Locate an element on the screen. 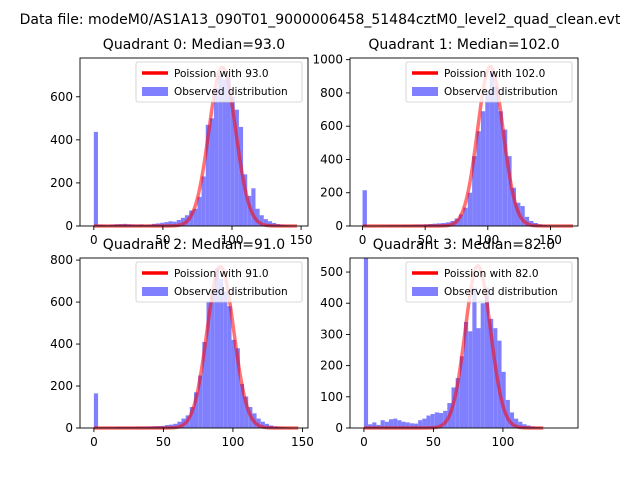 The image size is (640, 480). y-tick-label: 500 is located at coordinates (331, 272).